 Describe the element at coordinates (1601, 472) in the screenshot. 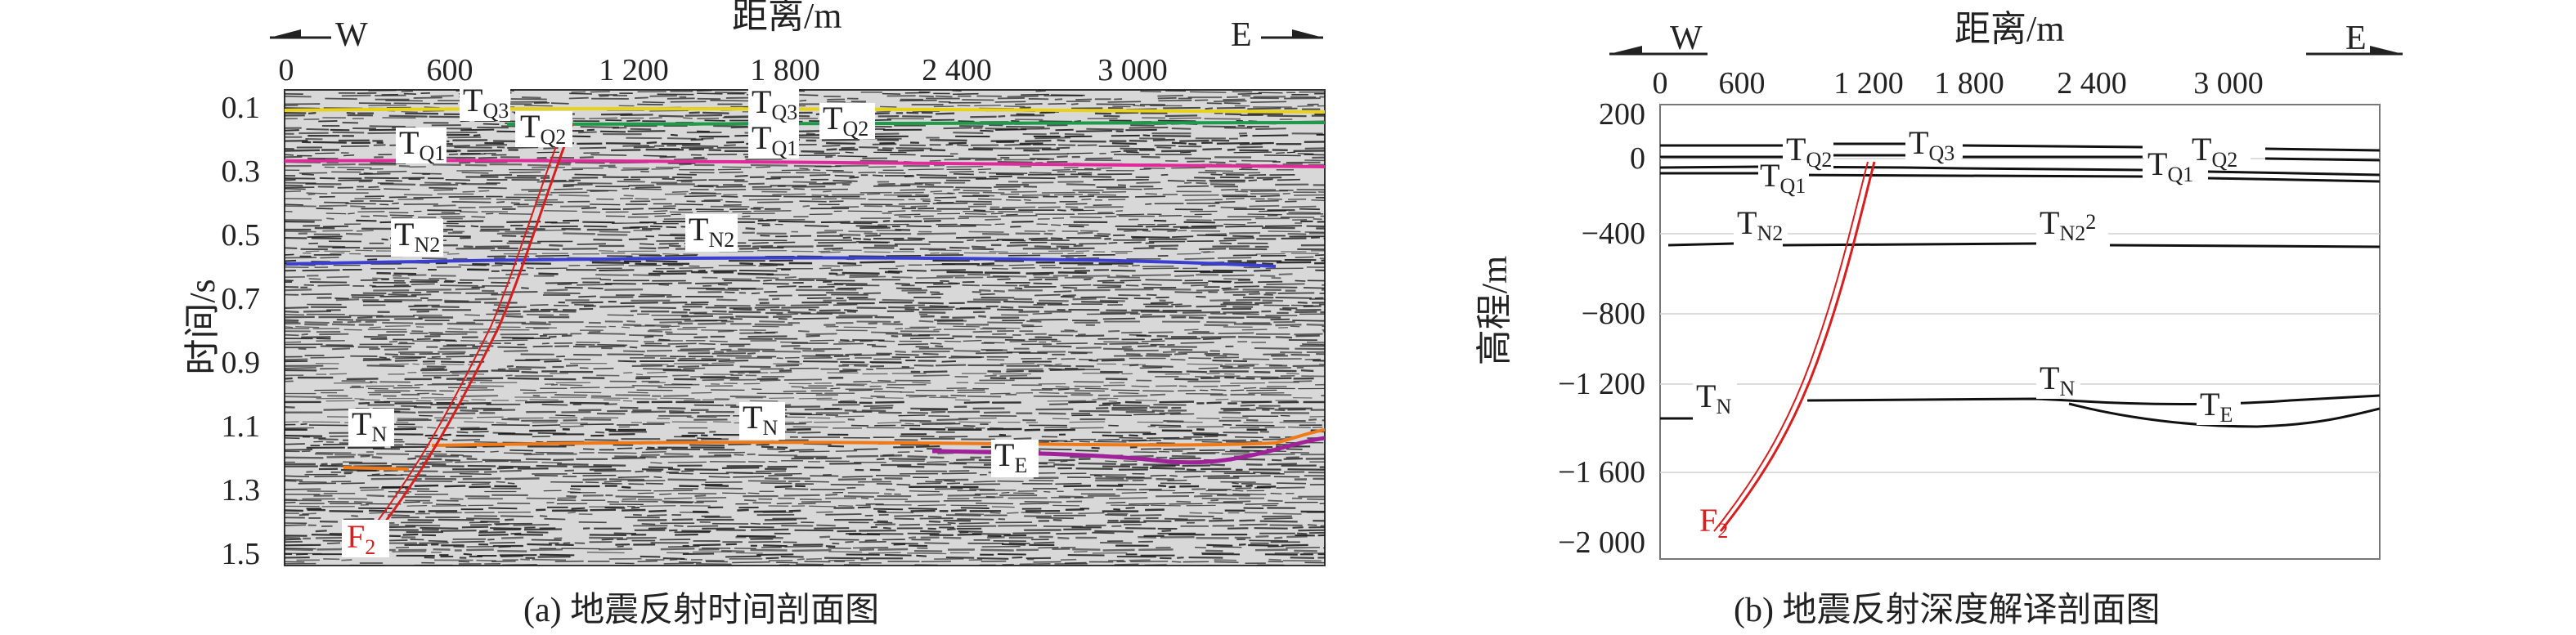

I see `y-tick-label: −1 600` at that location.